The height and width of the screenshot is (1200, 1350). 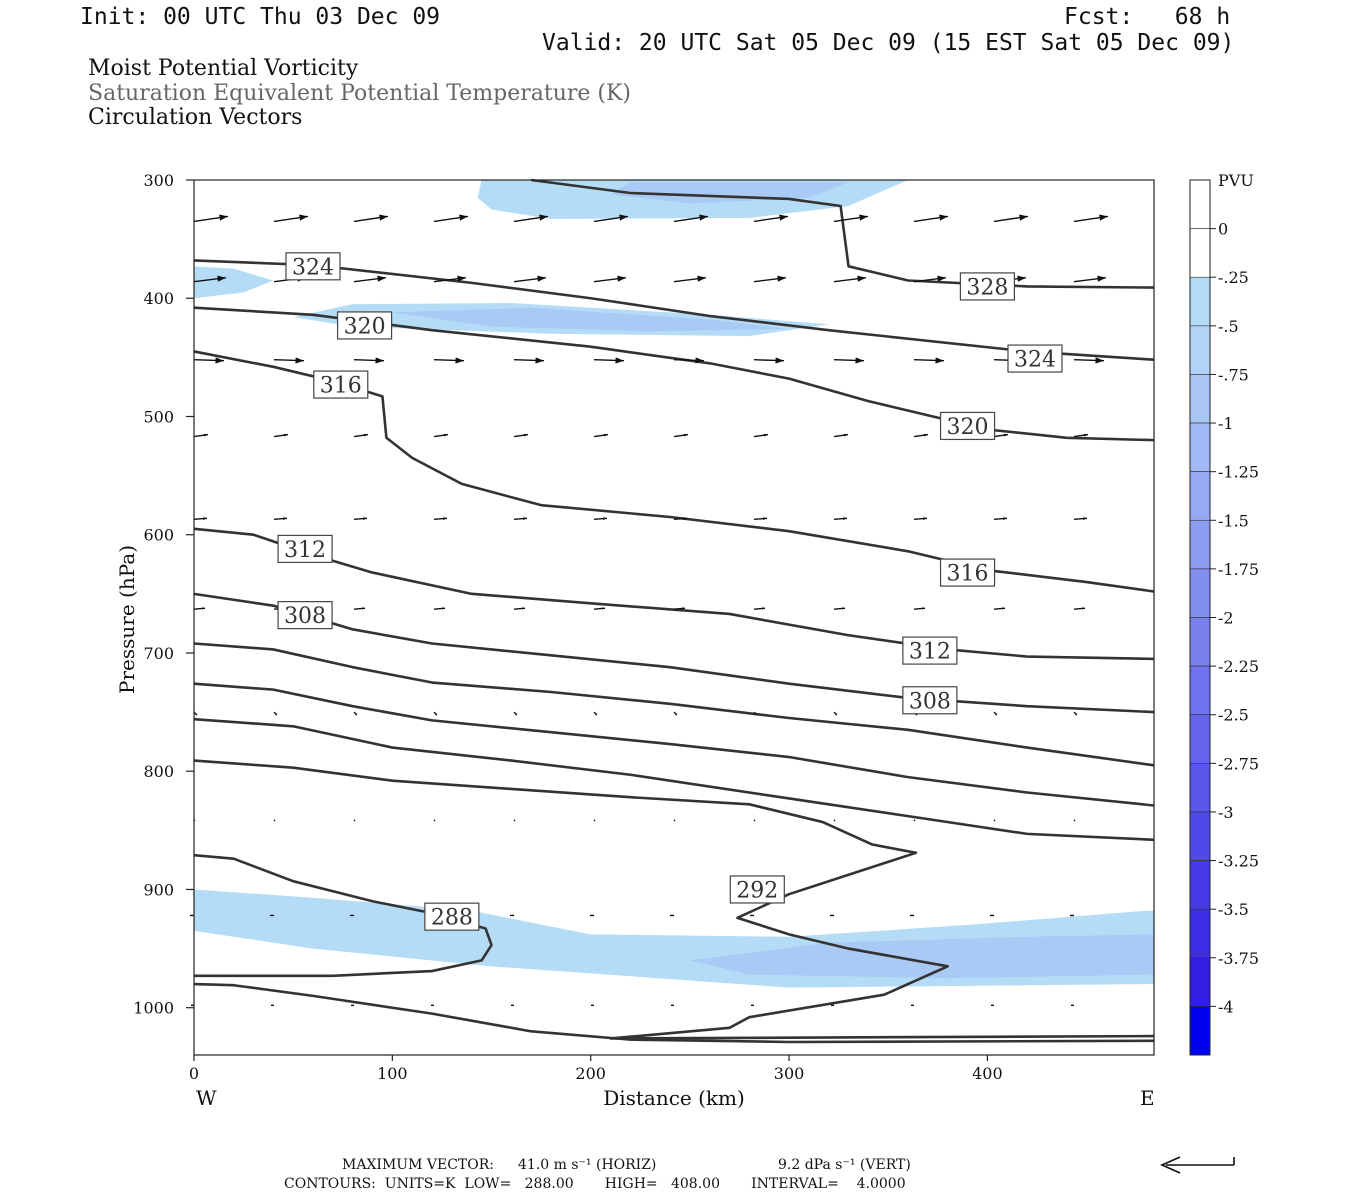 I want to click on contour-label: 288, so click(x=452, y=918).